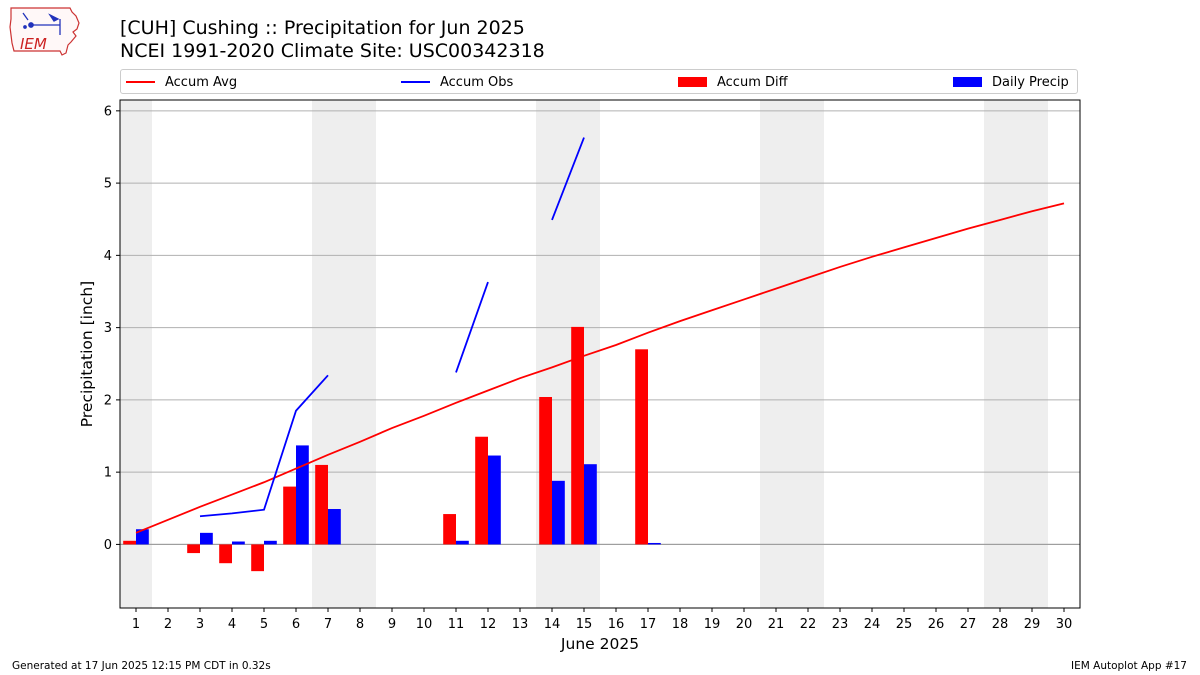 This screenshot has width=1200, height=675. I want to click on y-tick-label: 3, so click(108, 328).